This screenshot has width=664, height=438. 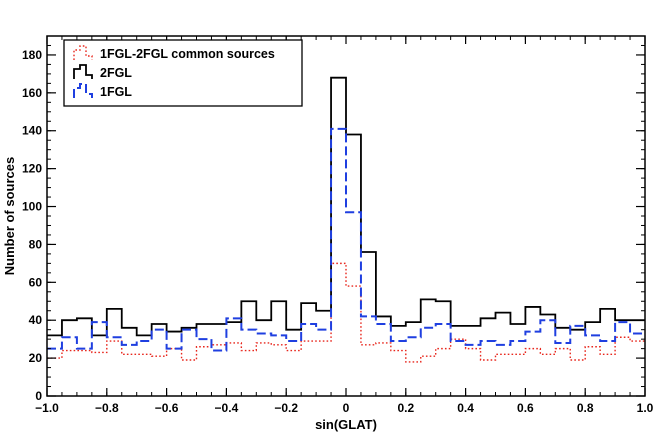 I want to click on y-tick-label: 160, so click(x=32, y=93).